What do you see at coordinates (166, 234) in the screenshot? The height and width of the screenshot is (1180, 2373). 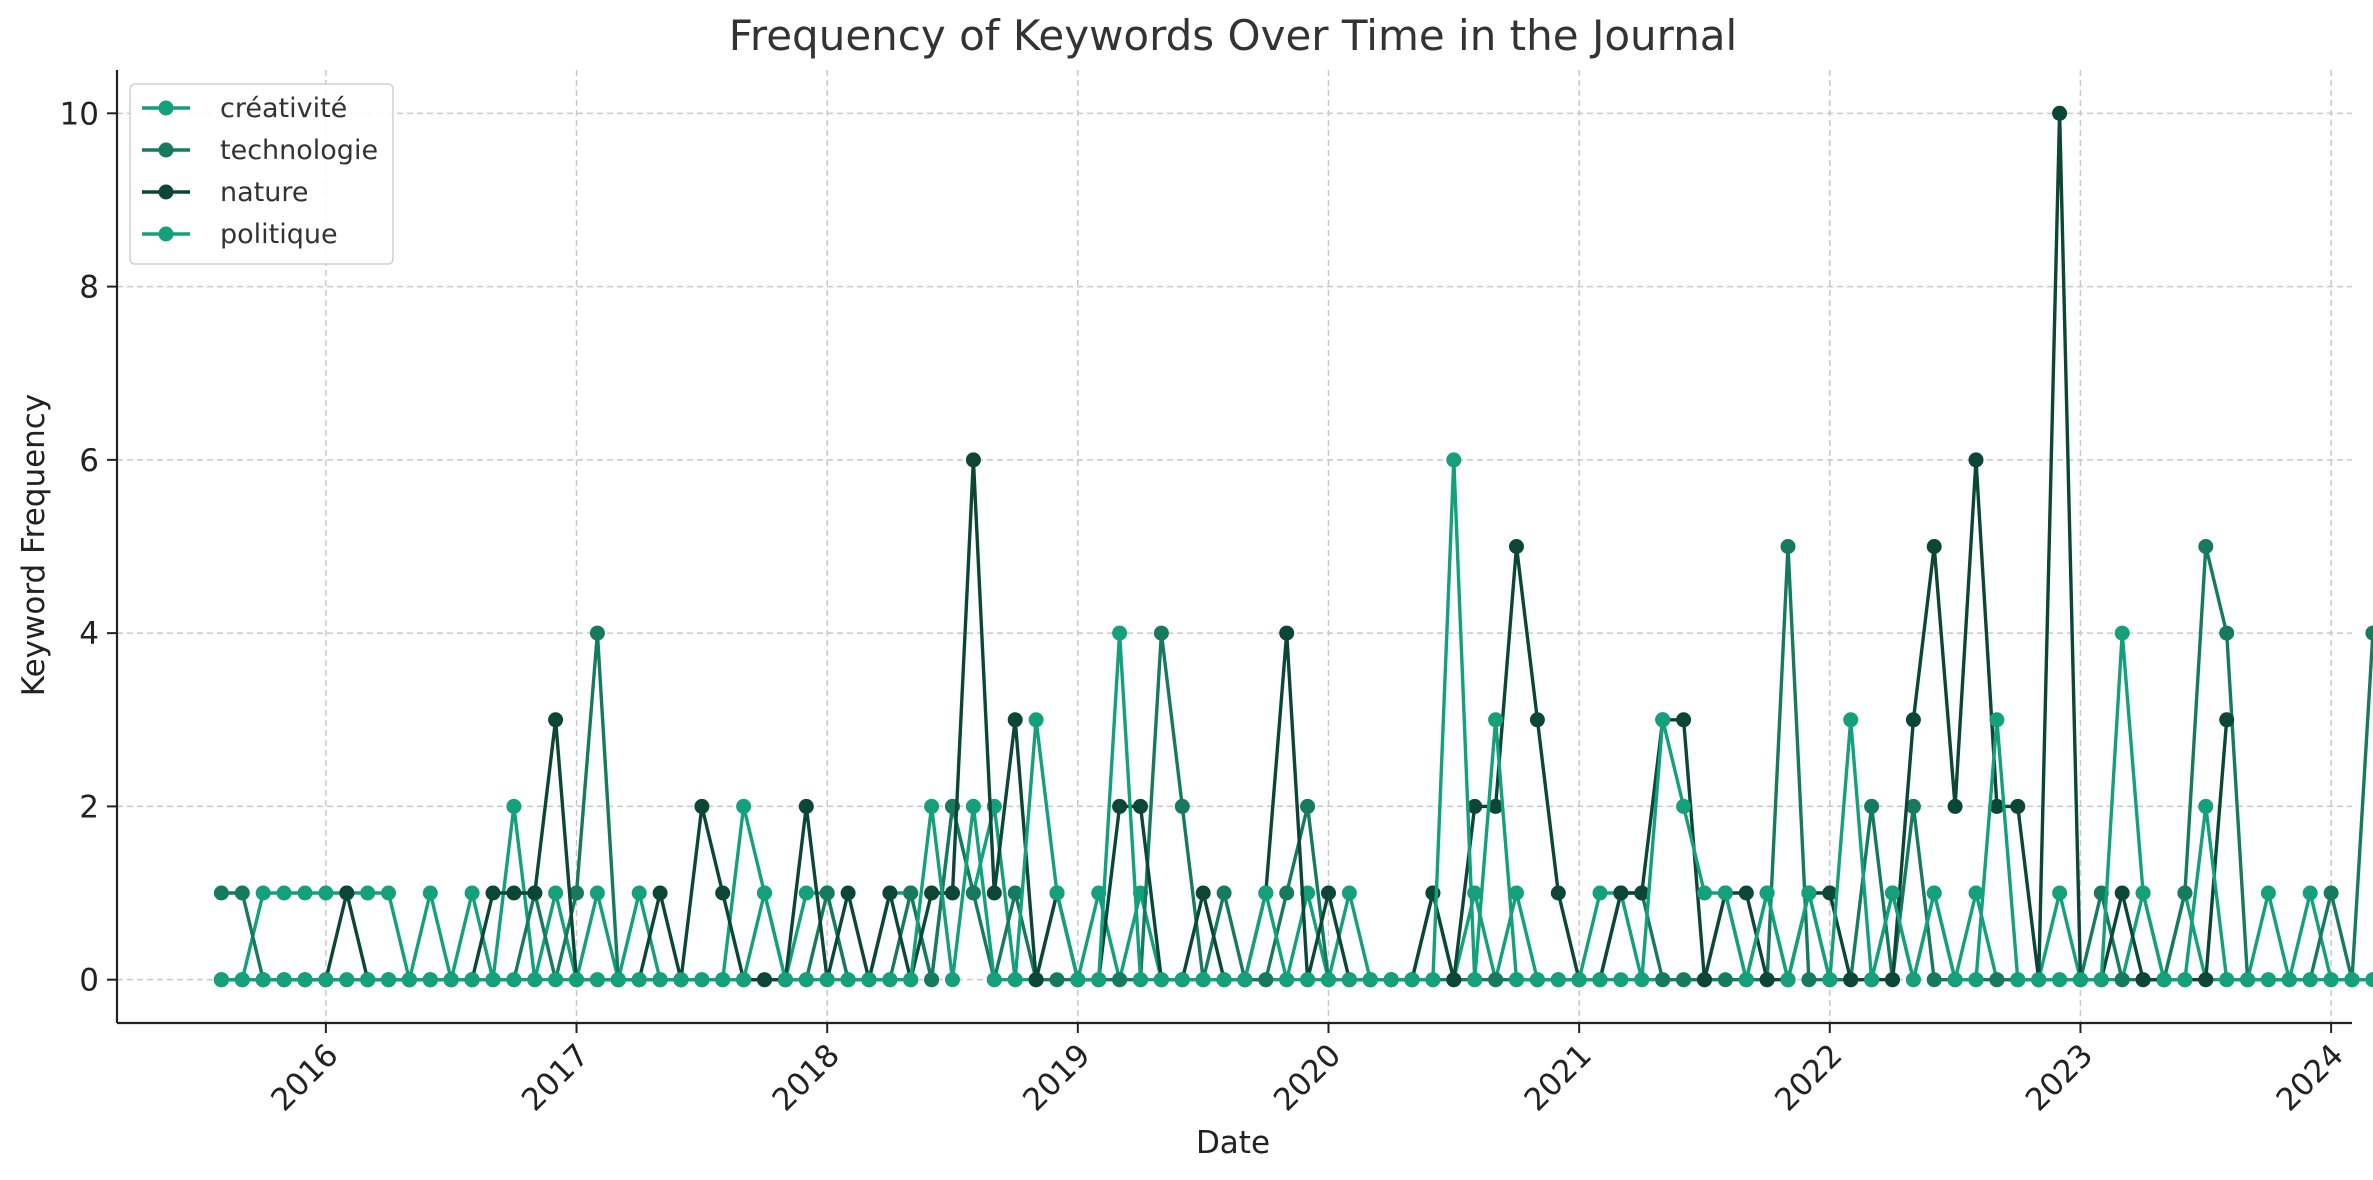 I see `legend-marker` at bounding box center [166, 234].